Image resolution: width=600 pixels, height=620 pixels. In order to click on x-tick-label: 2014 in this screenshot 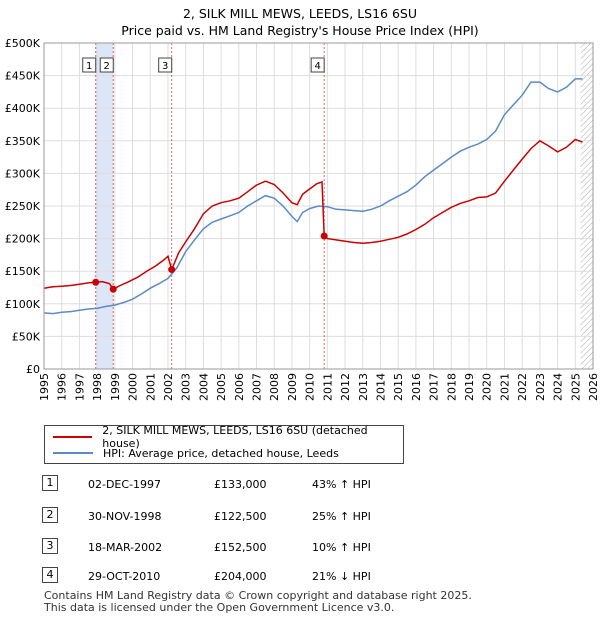, I will do `click(380, 387)`.